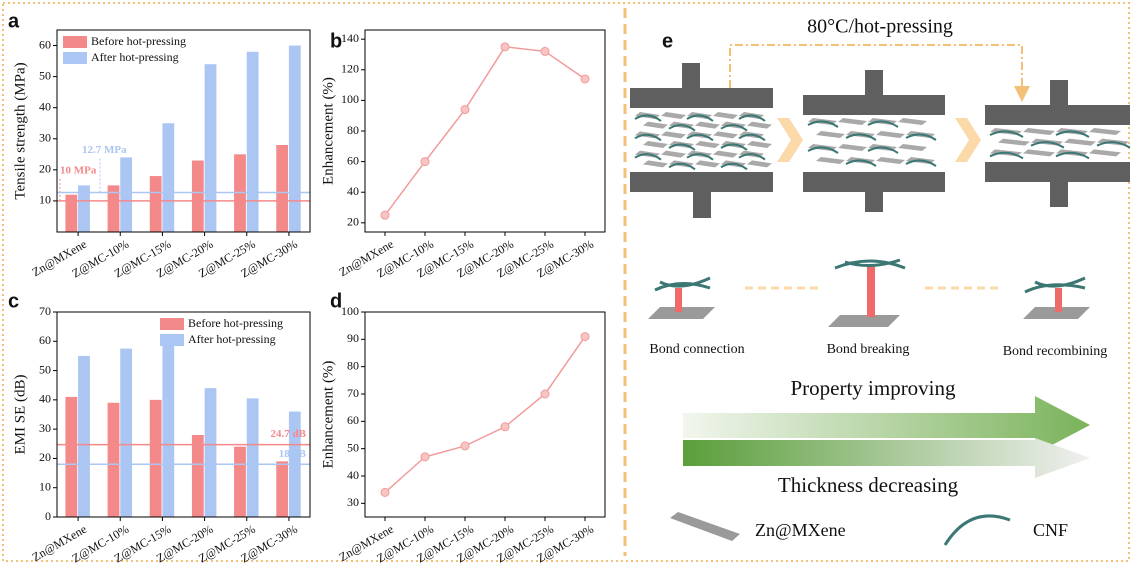 The height and width of the screenshot is (564, 1132). I want to click on y-tick-label: 90, so click(353, 338).